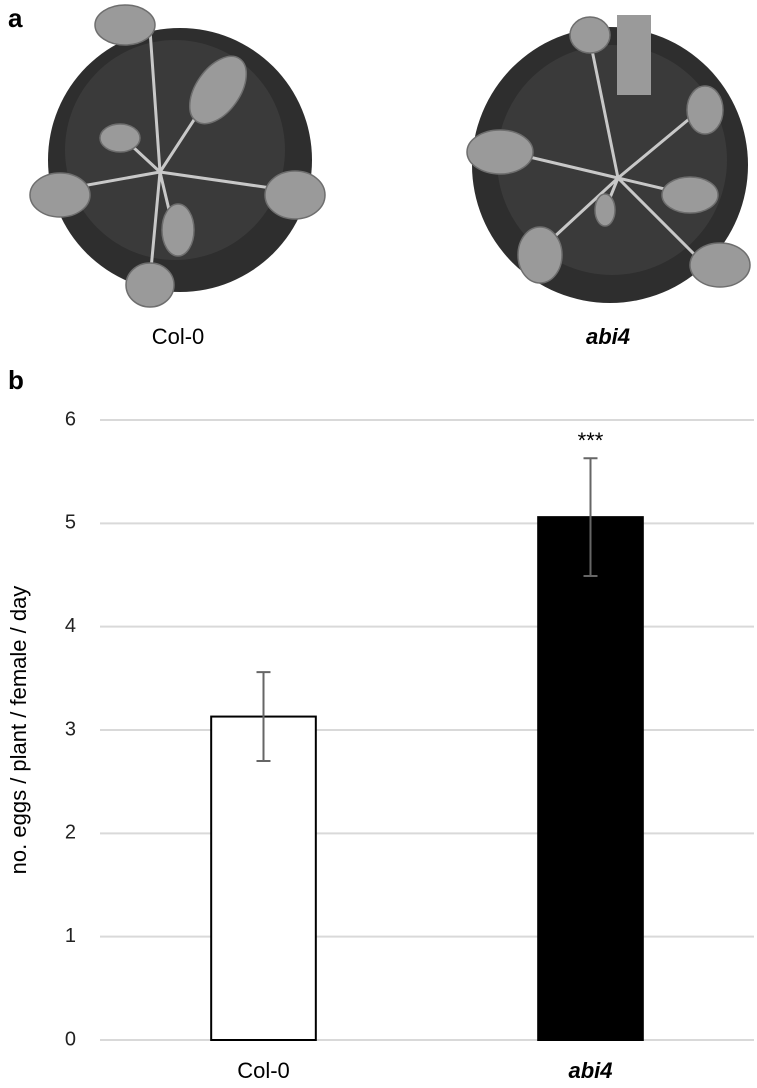  What do you see at coordinates (15, 18) in the screenshot?
I see `panel-label: a` at bounding box center [15, 18].